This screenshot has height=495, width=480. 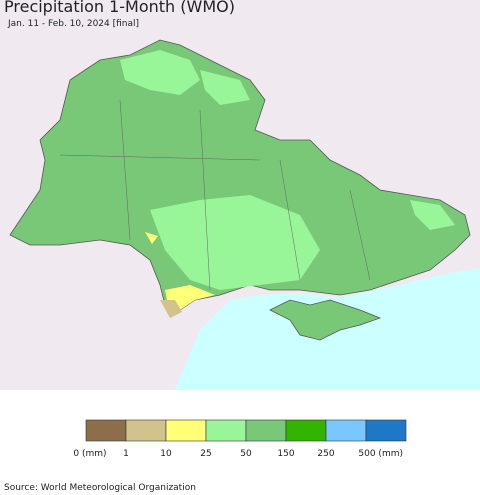 I want to click on legend: 0 (mm) 1 10 25 50 150 250 500 (mm), so click(x=240, y=439).